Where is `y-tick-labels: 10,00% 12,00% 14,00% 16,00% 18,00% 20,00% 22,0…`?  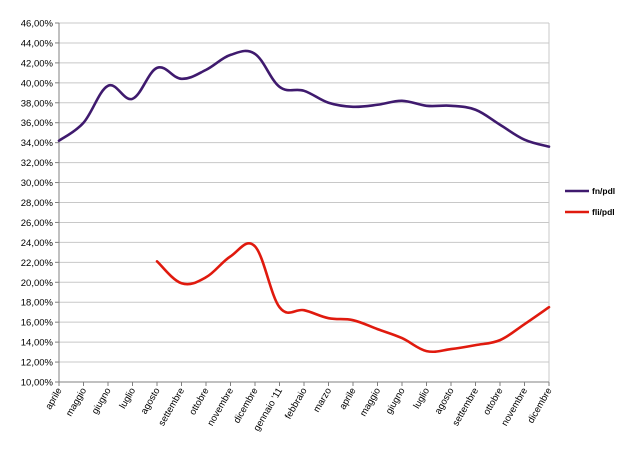
y-tick-labels: 10,00% 12,00% 14,00% 16,00% 18,00% 20,00% 22,0… is located at coordinates (37, 204).